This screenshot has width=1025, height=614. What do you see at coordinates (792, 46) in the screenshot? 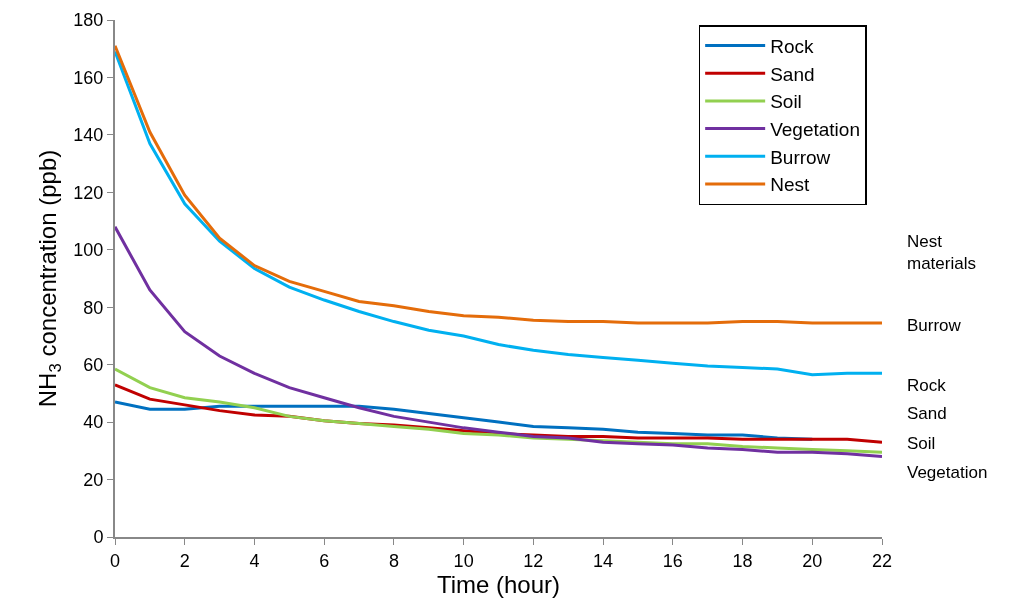
I see `legend-label: Rock` at bounding box center [792, 46].